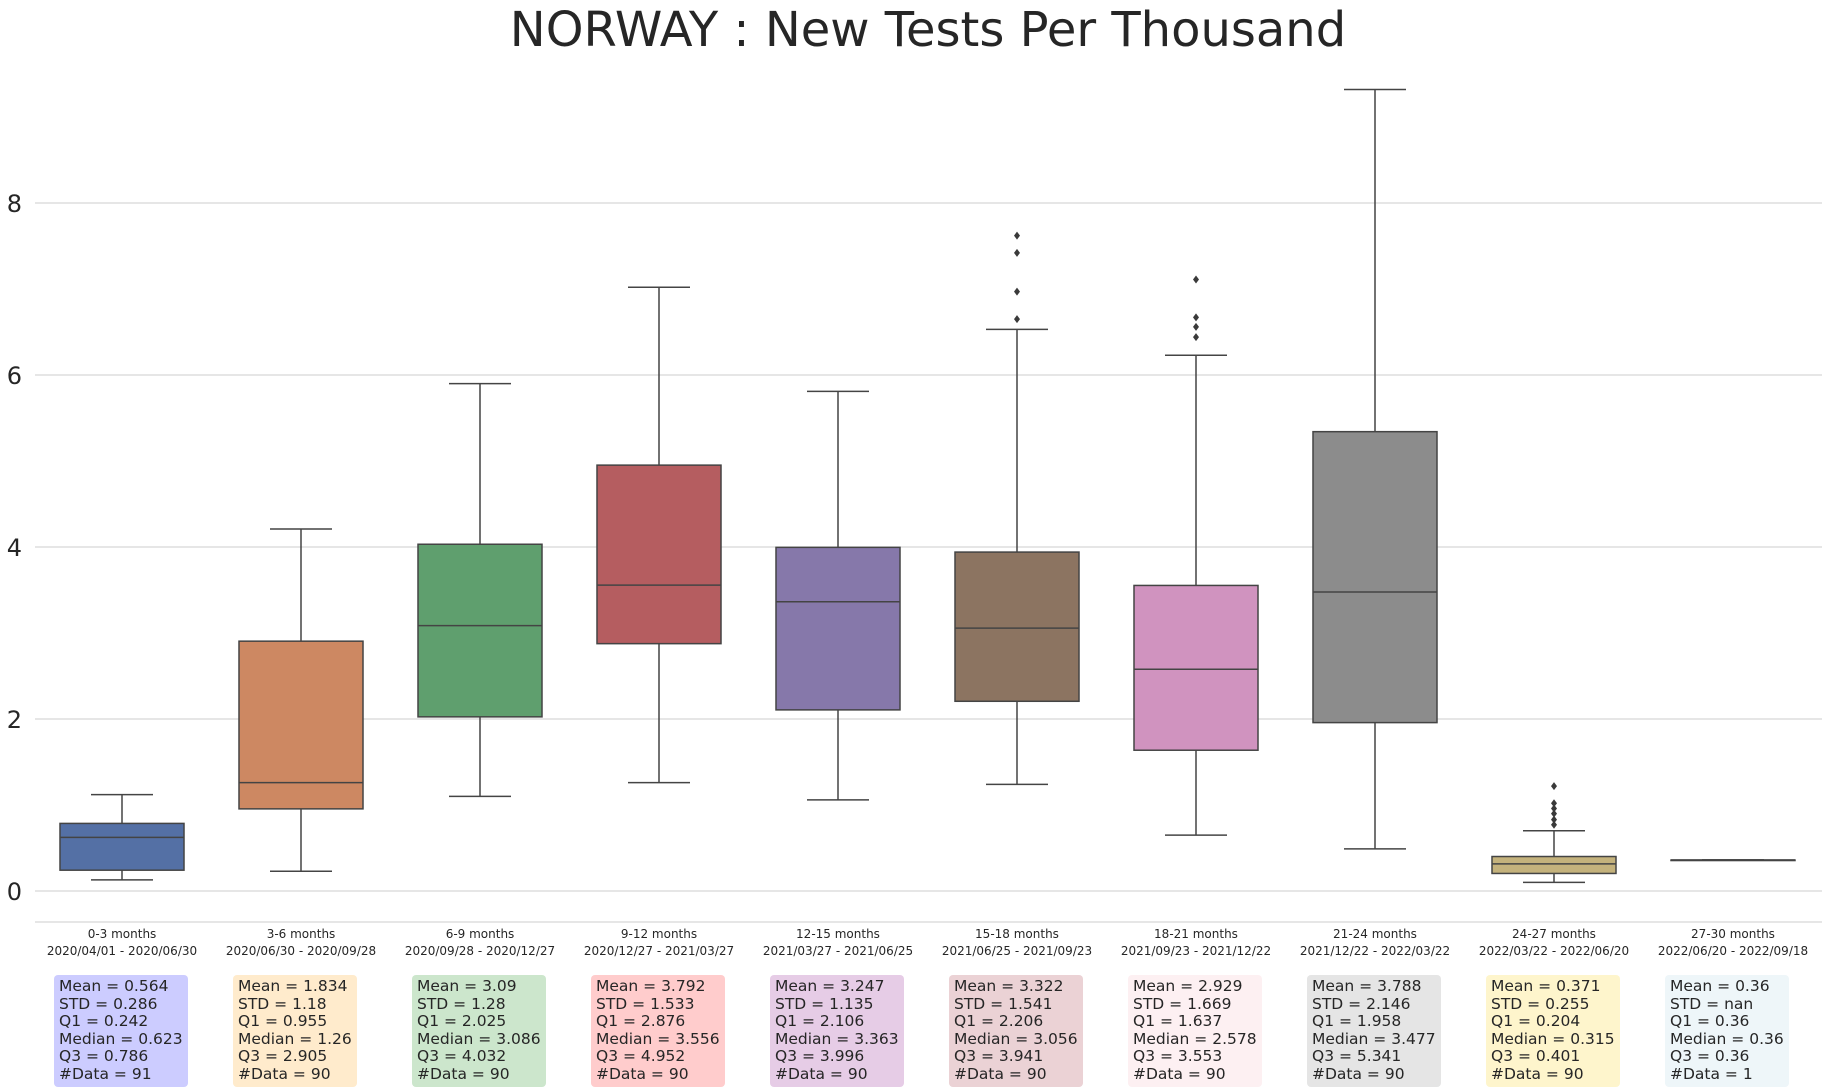 The width and height of the screenshot is (1825, 1087). What do you see at coordinates (999, 1056) in the screenshot?
I see `stat-q3: Q3 = 3.941` at bounding box center [999, 1056].